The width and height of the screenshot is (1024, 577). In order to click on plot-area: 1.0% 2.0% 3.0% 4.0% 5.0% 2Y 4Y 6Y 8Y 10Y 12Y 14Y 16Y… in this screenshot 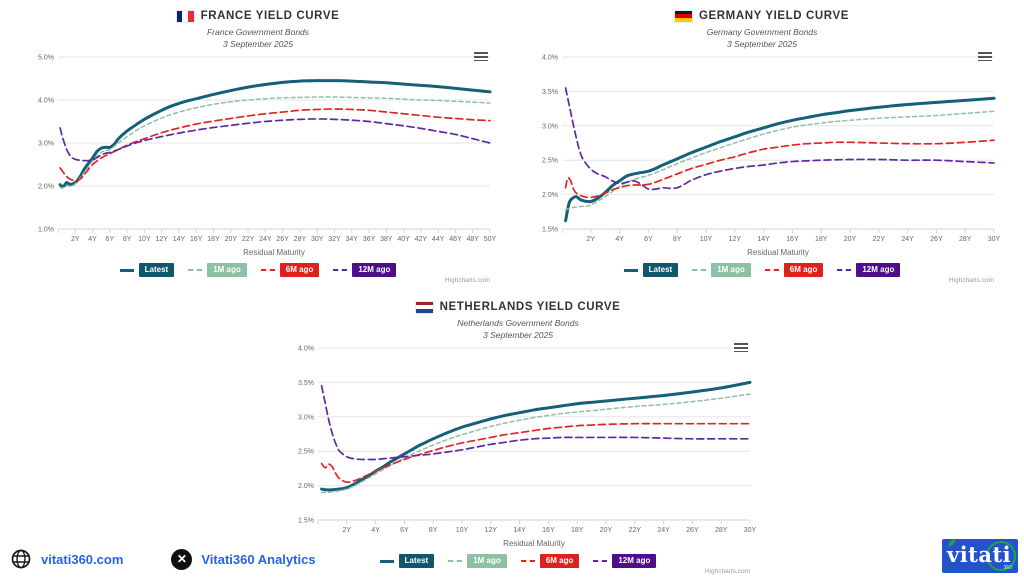, I will do `click(267, 149)`.